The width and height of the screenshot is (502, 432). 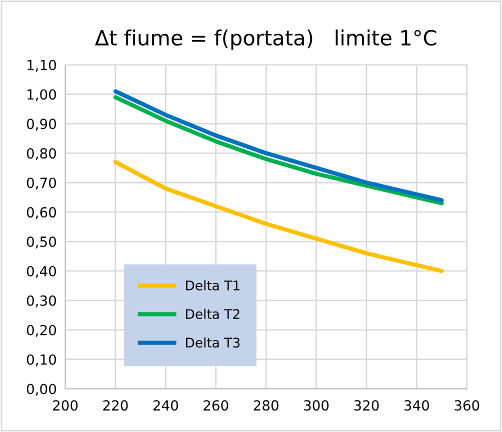 What do you see at coordinates (467, 405) in the screenshot?
I see `x-tick-label: 360` at bounding box center [467, 405].